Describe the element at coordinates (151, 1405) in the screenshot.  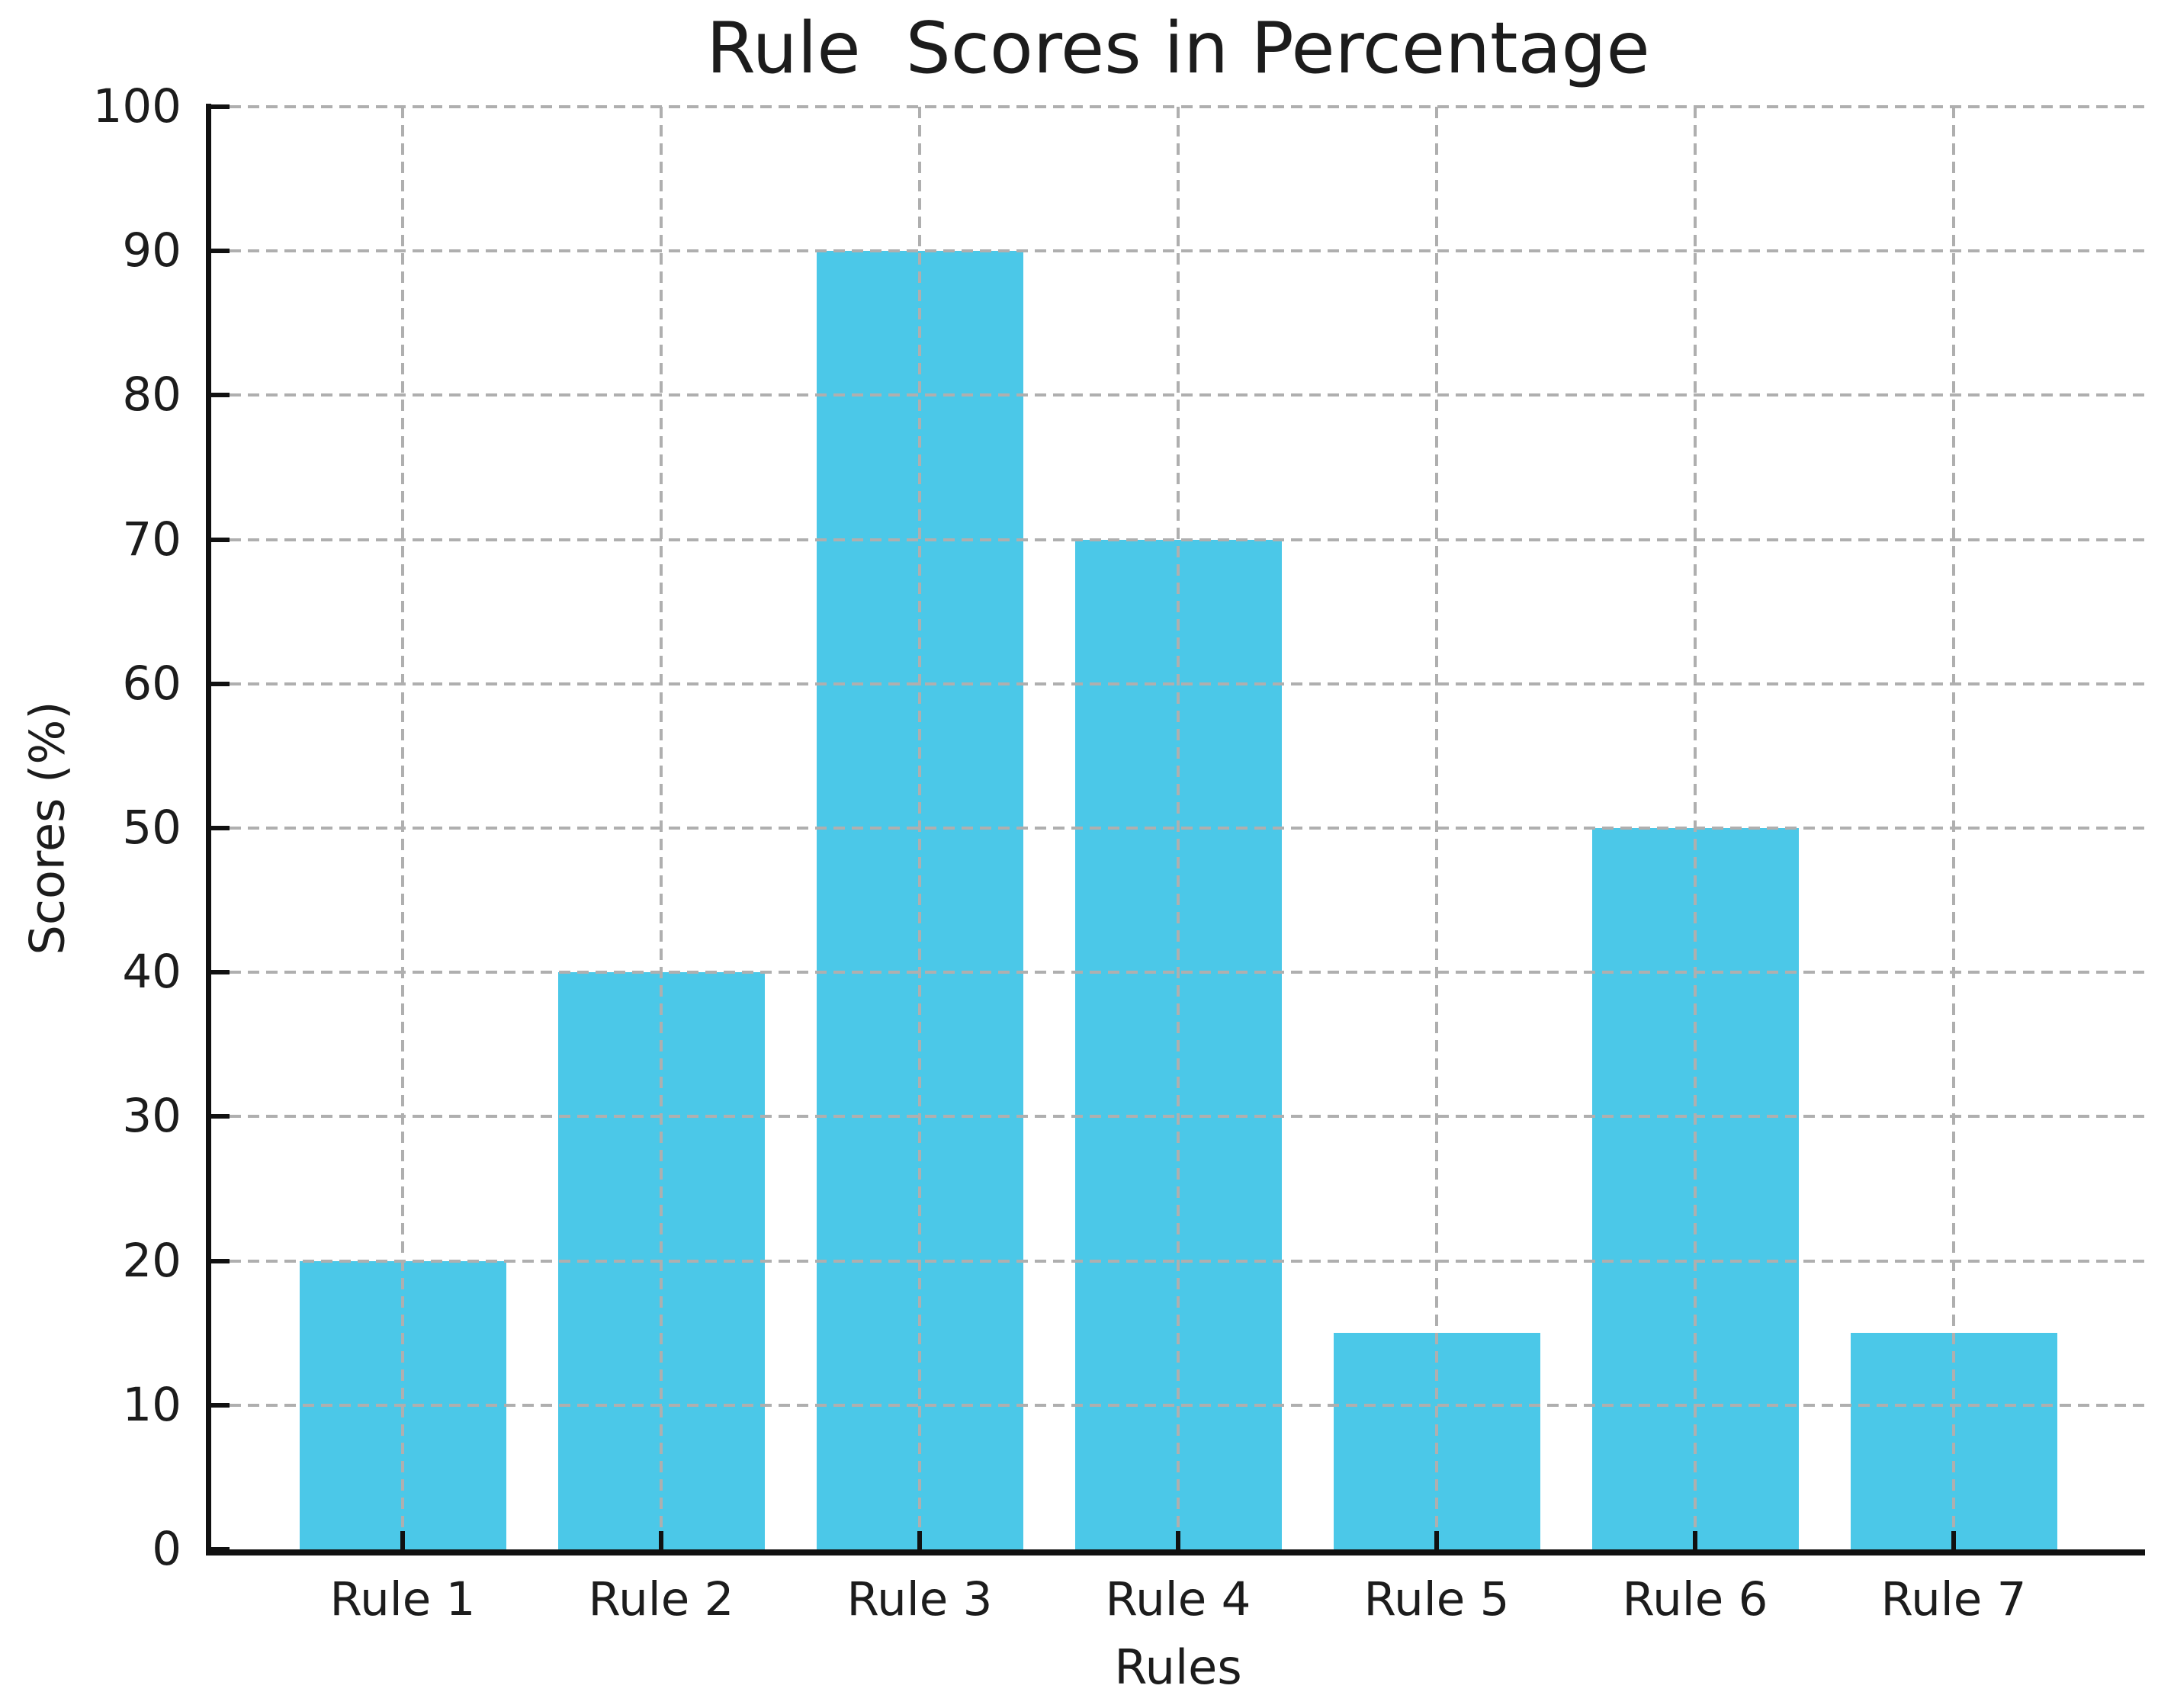
I see `y-tick-label-10: 10` at that location.